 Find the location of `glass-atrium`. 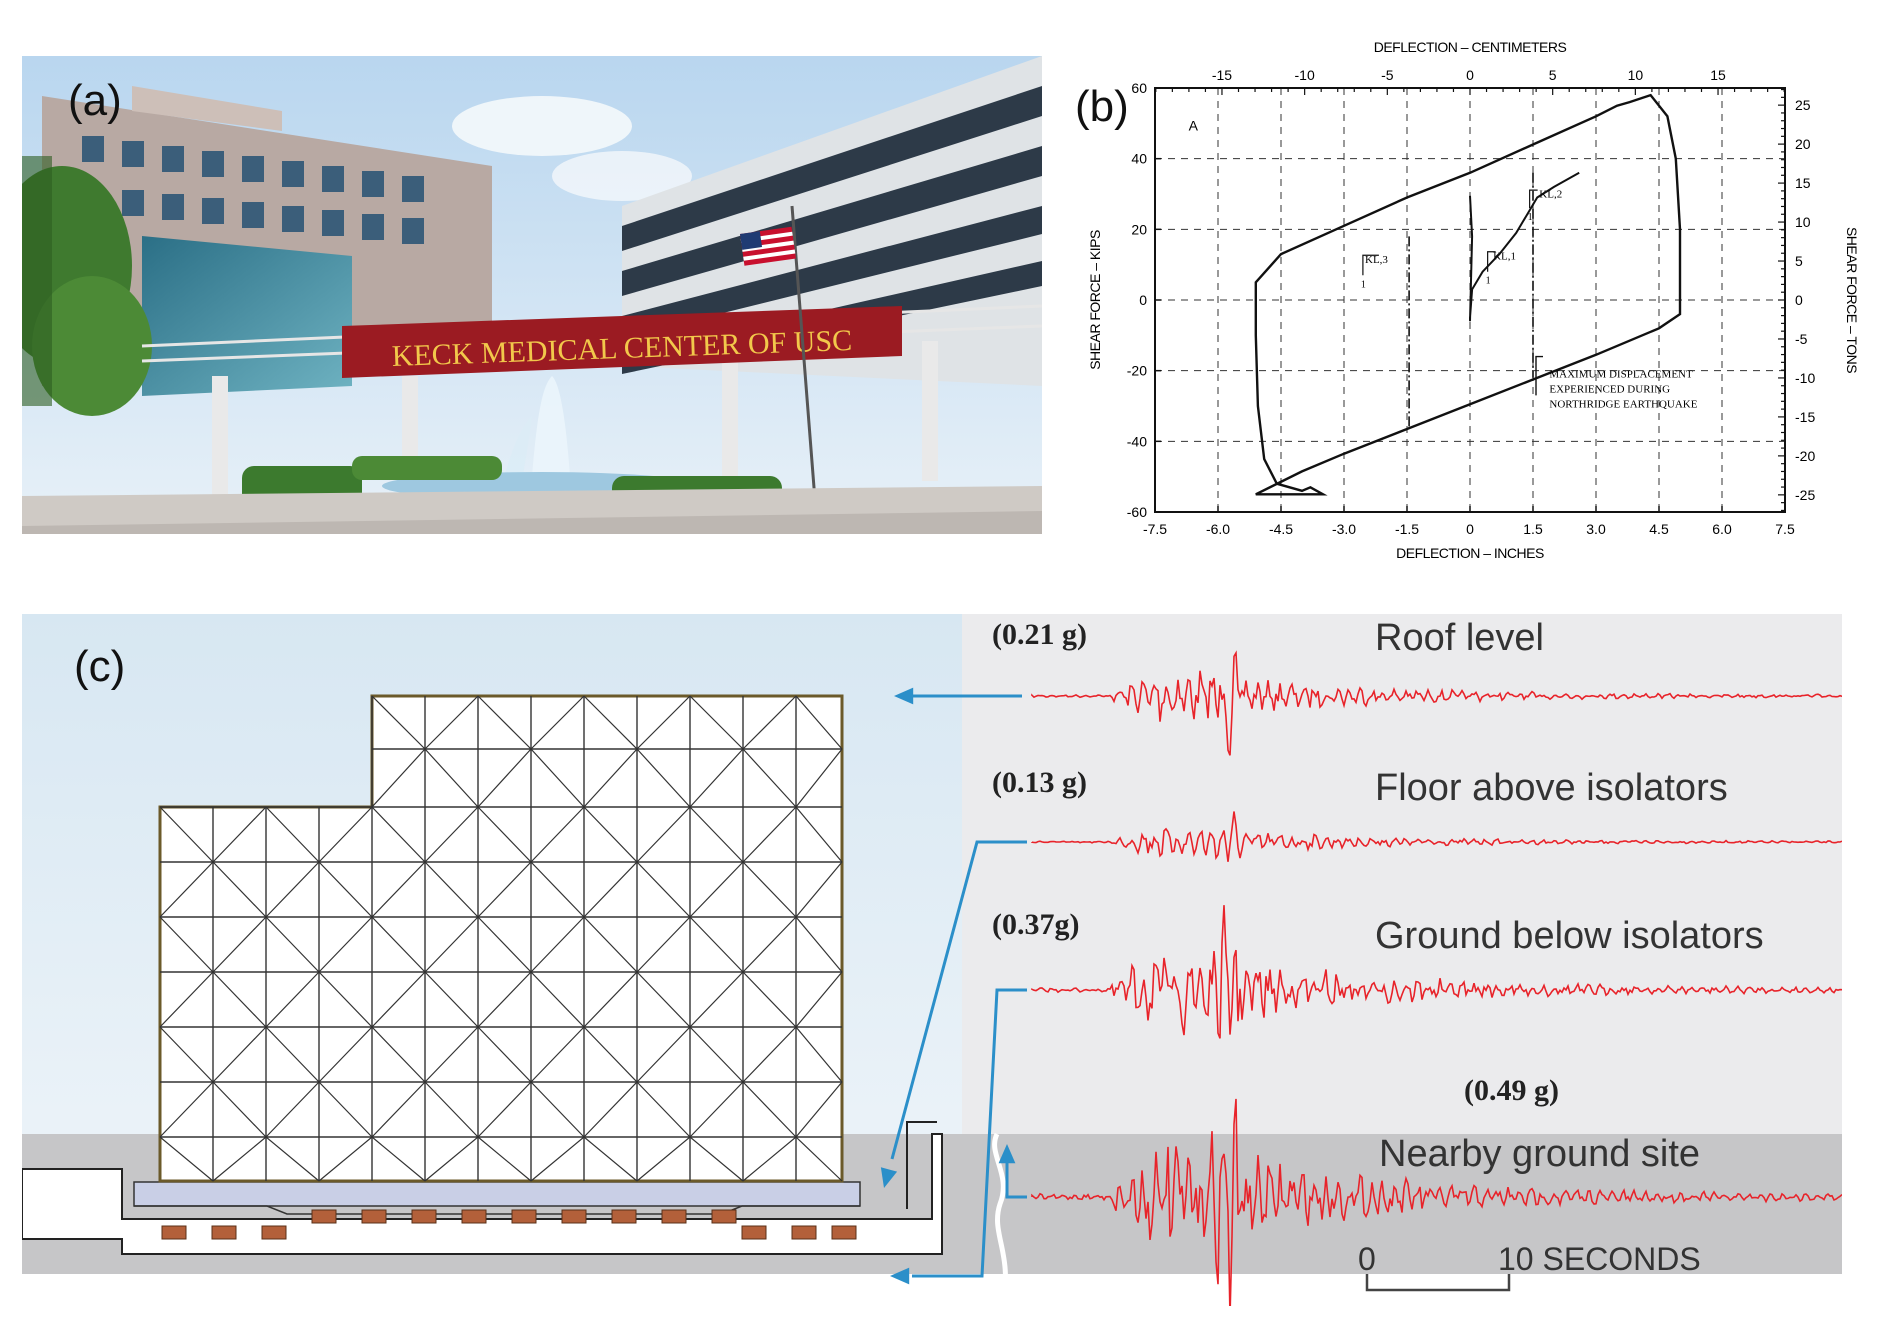

glass-atrium is located at coordinates (247, 316).